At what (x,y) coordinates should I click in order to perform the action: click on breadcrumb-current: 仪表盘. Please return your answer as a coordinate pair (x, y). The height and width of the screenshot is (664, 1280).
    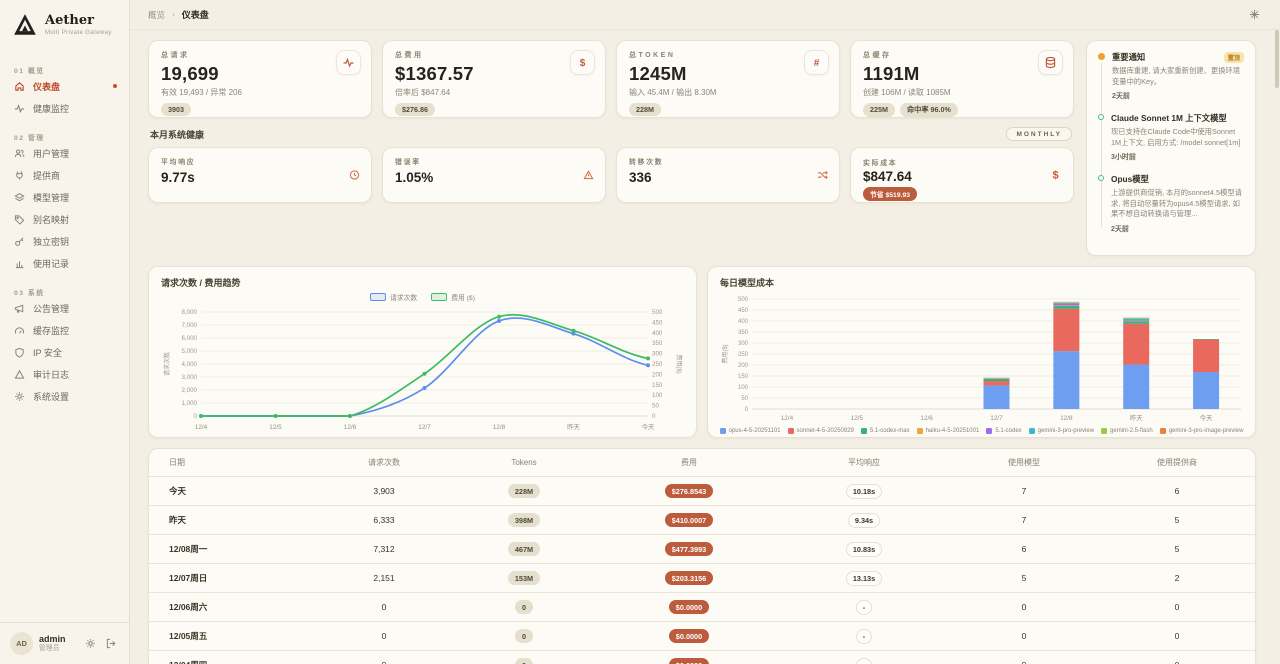
    Looking at the image, I should click on (195, 15).